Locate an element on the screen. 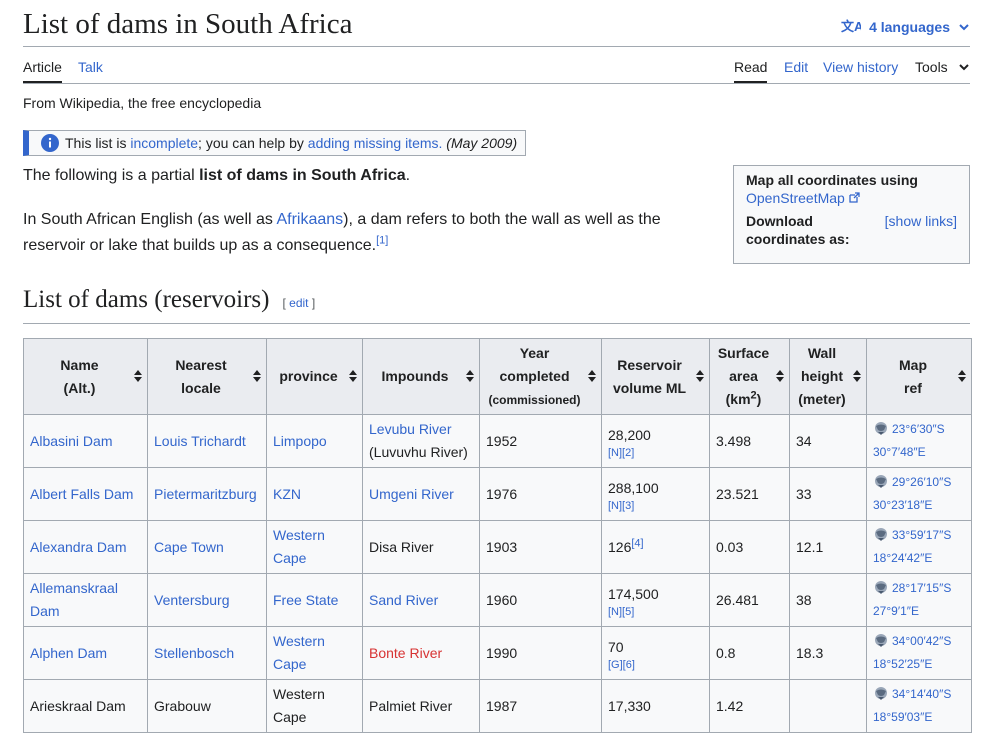 This screenshot has width=982, height=733. link: Limpopo is located at coordinates (300, 440).